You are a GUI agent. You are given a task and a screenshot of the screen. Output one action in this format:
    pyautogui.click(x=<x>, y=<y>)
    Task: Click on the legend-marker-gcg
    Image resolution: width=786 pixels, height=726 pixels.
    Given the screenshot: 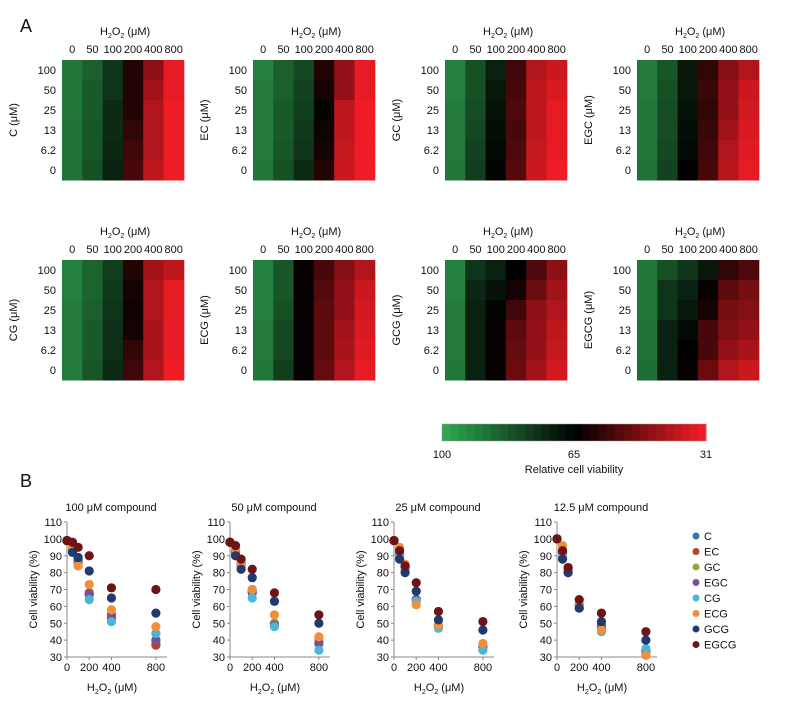 What is the action you would take?
    pyautogui.click(x=696, y=629)
    